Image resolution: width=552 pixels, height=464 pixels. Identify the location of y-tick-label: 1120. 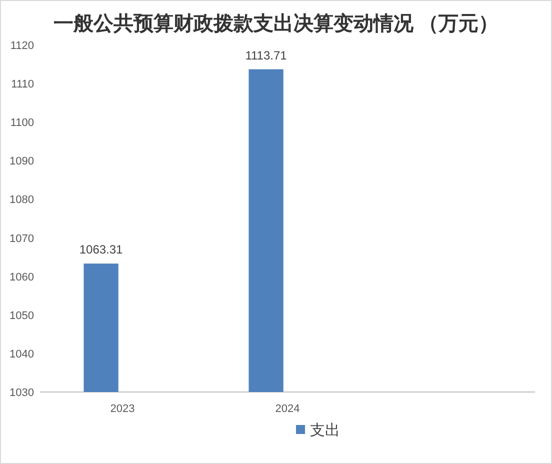
(22, 46).